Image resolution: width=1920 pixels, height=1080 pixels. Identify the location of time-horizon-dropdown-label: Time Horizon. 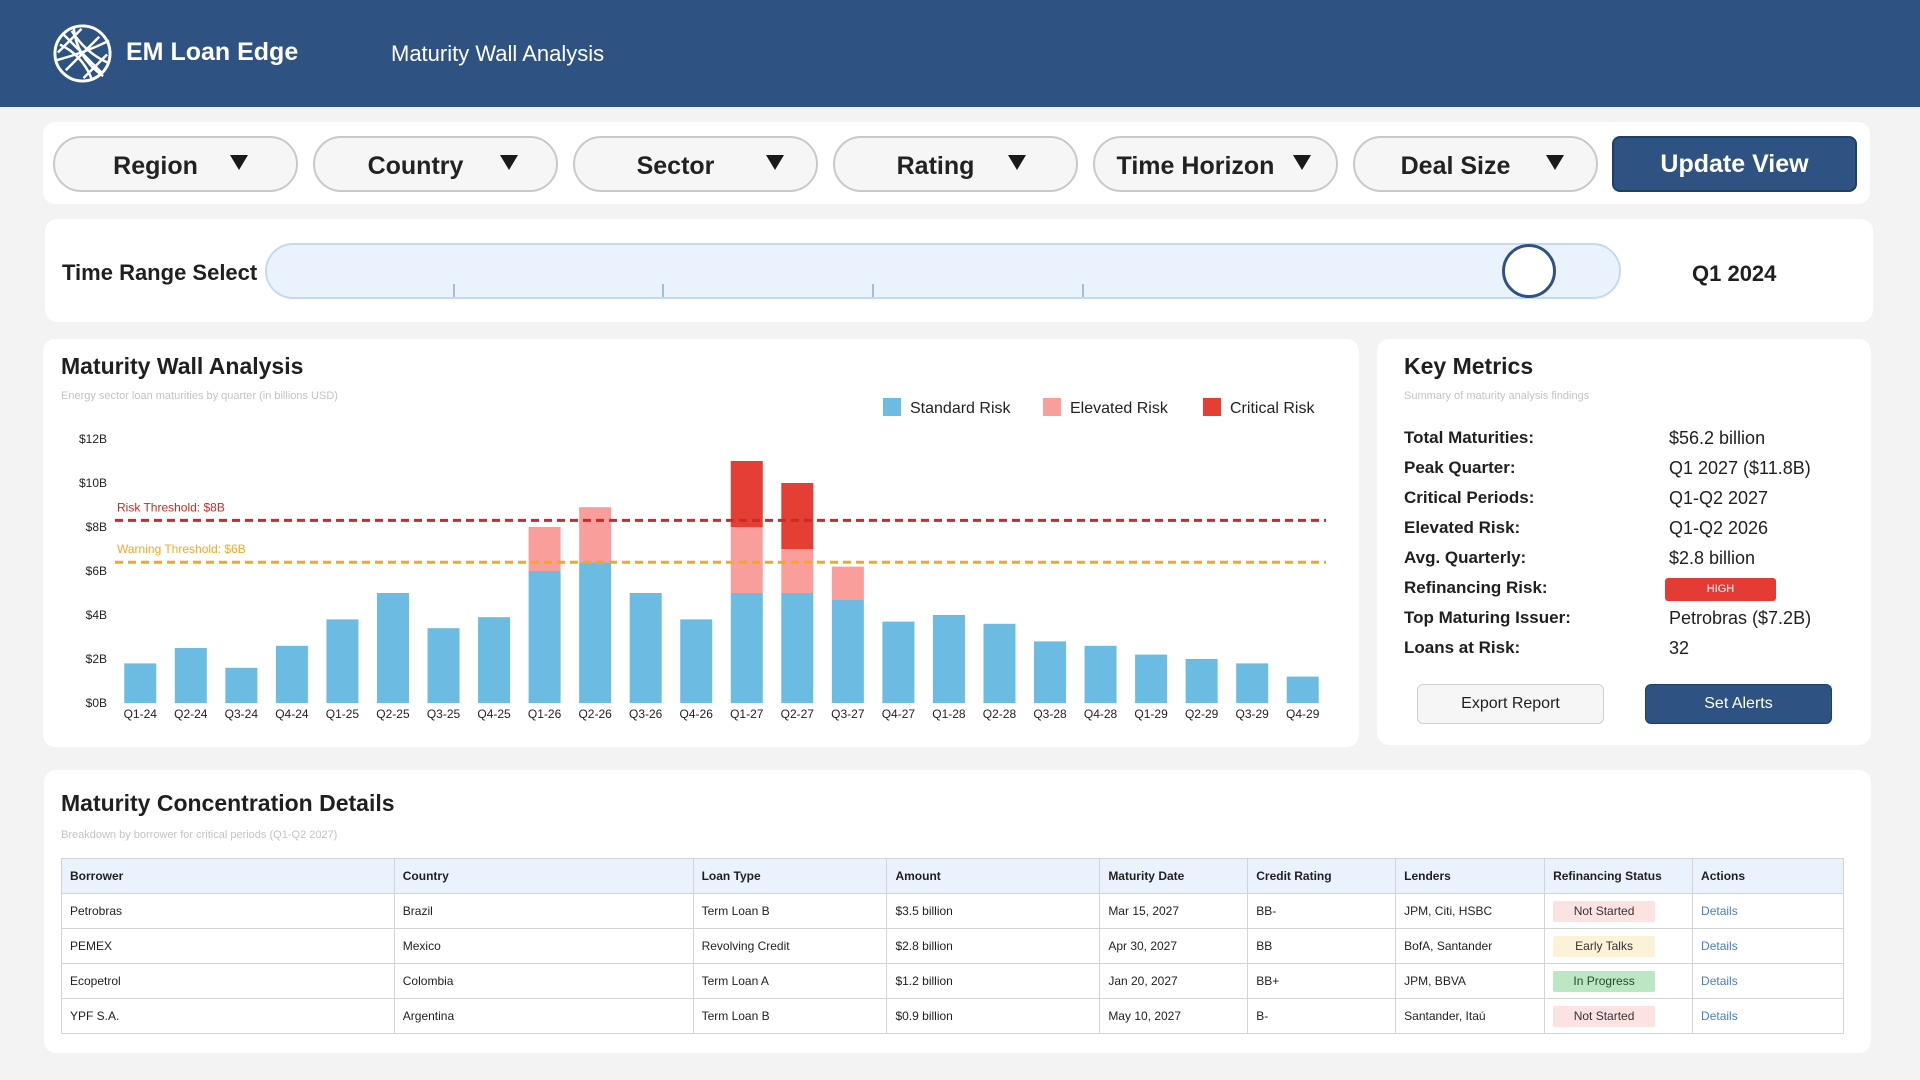
(1195, 166).